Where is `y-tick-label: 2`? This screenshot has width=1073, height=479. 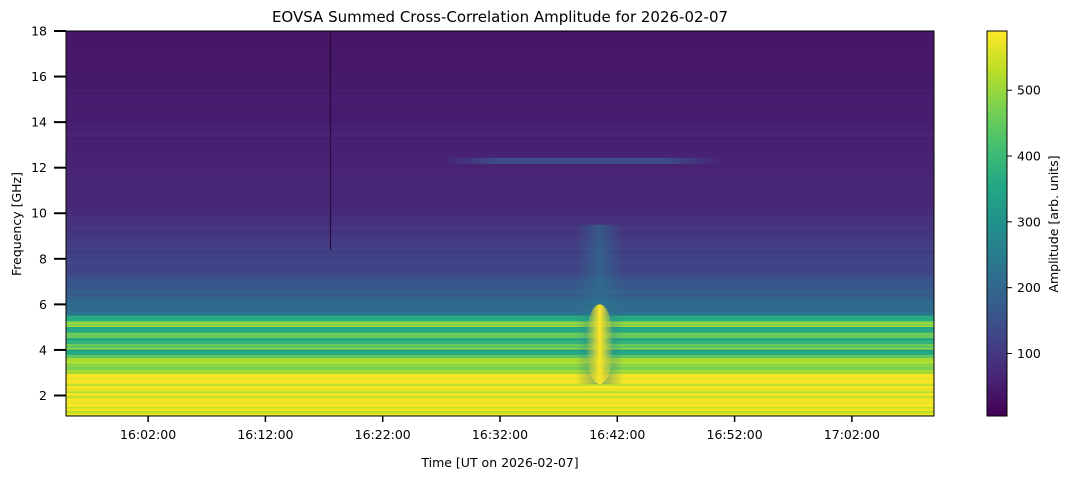 y-tick-label: 2 is located at coordinates (43, 395).